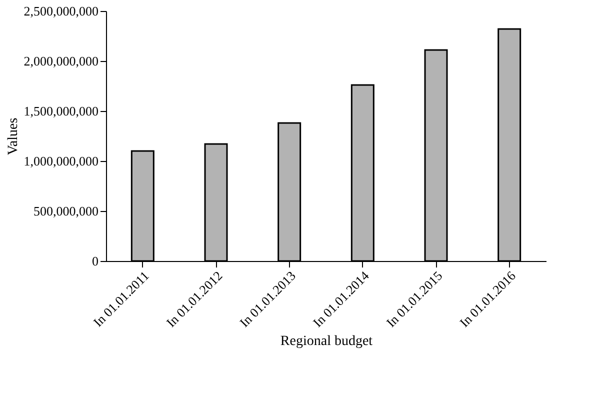 This screenshot has height=402, width=593. What do you see at coordinates (66, 211) in the screenshot?
I see `y-tick-label: 500,000,000` at bounding box center [66, 211].